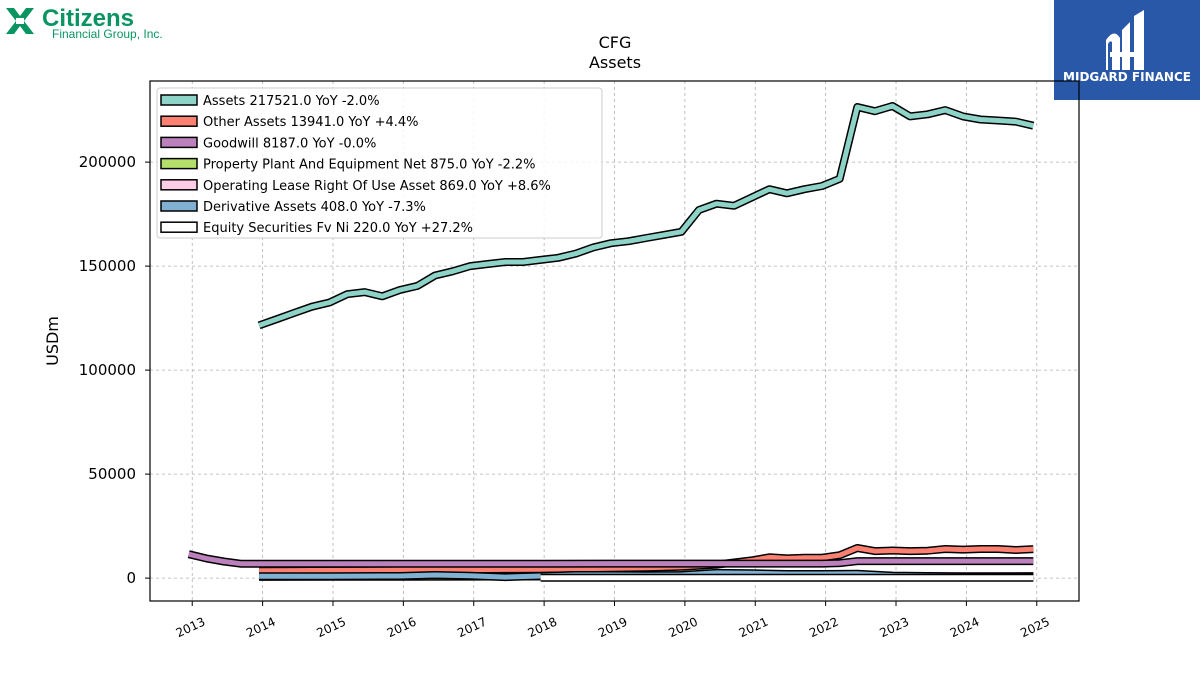 This screenshot has height=675, width=1200. I want to click on citizens-mark-icon, so click(20, 21).